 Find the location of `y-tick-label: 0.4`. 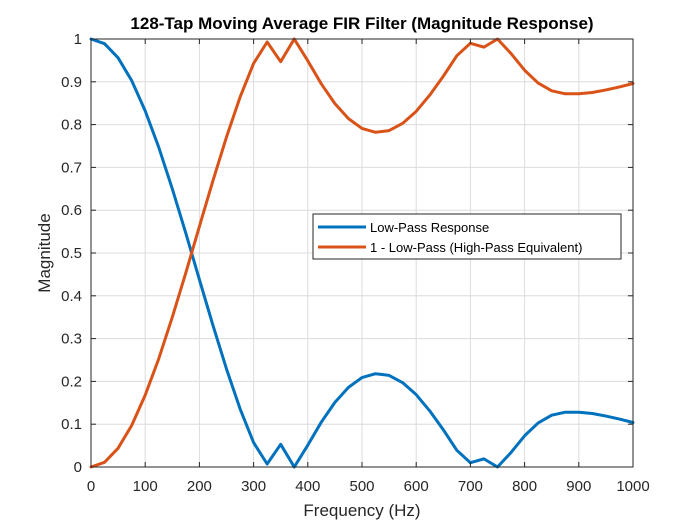

y-tick-label: 0.4 is located at coordinates (71, 296).